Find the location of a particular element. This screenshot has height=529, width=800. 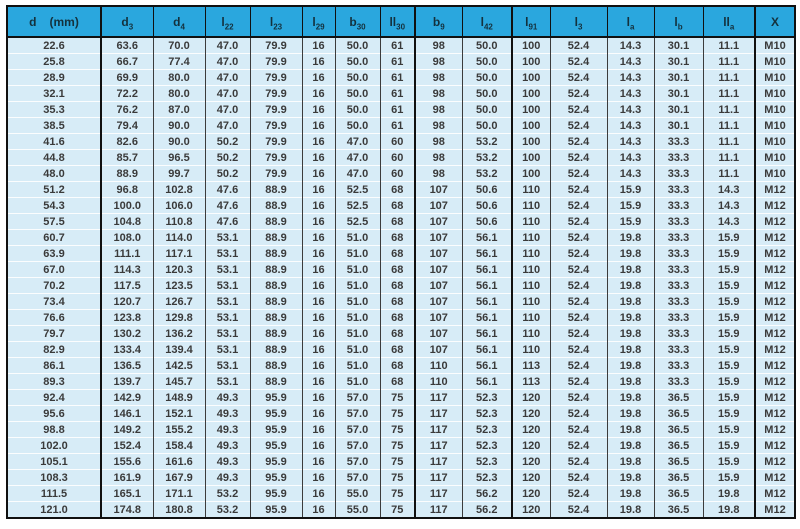

cell-l91: 100 is located at coordinates (530, 141).